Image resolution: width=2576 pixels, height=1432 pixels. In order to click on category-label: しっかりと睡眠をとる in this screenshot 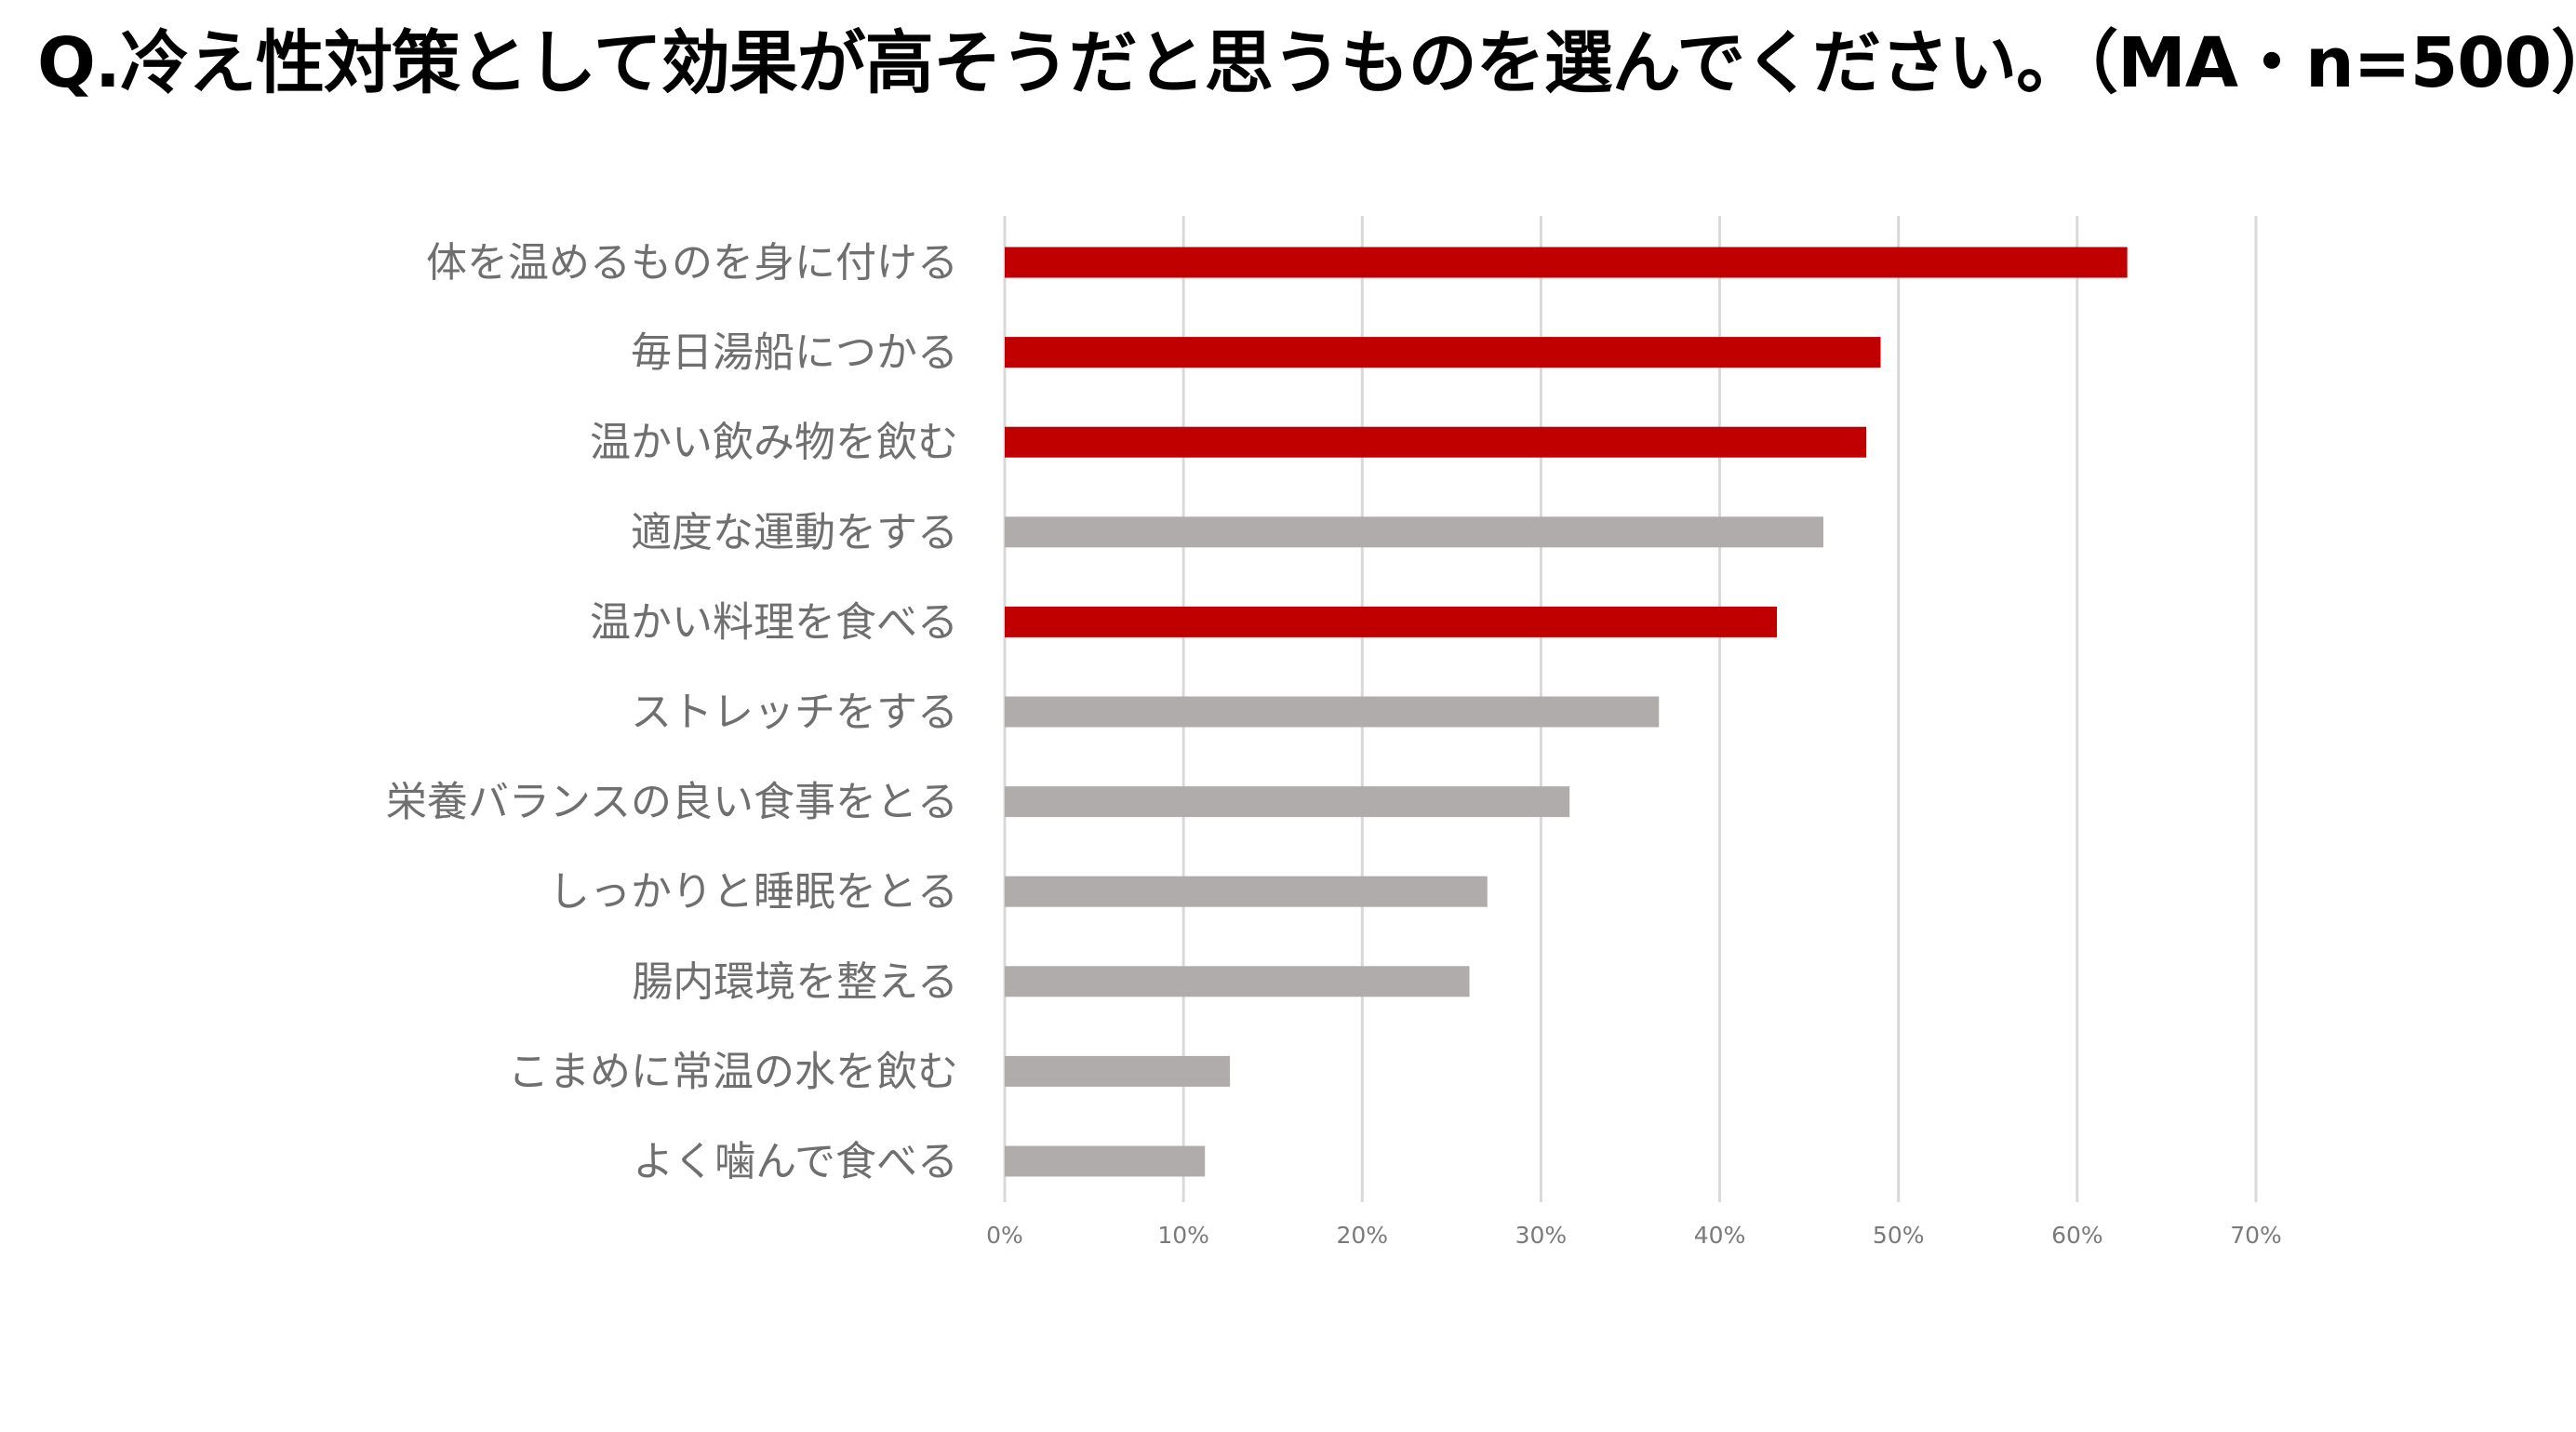, I will do `click(753, 892)`.